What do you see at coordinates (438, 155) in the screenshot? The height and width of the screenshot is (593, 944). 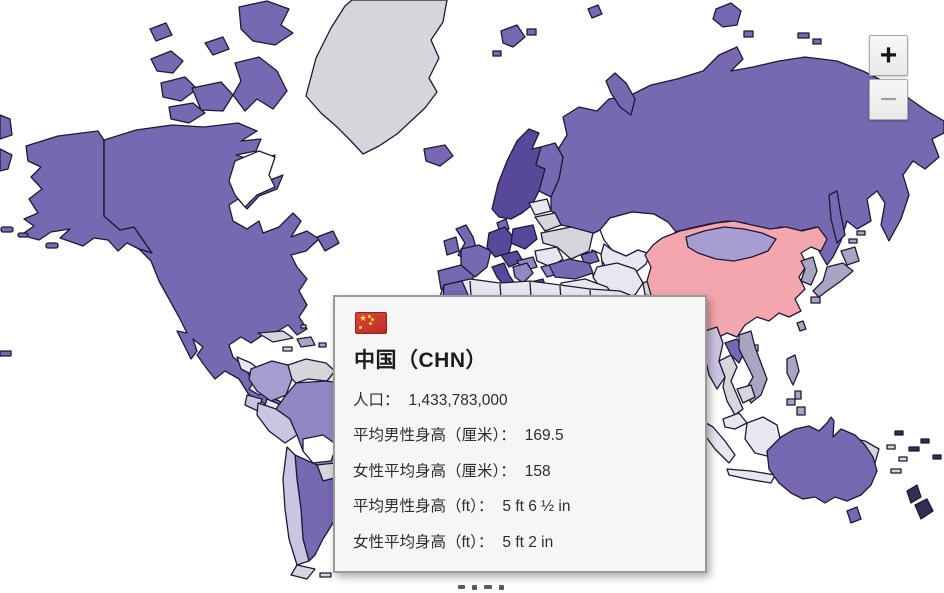 I see `country-iceland` at bounding box center [438, 155].